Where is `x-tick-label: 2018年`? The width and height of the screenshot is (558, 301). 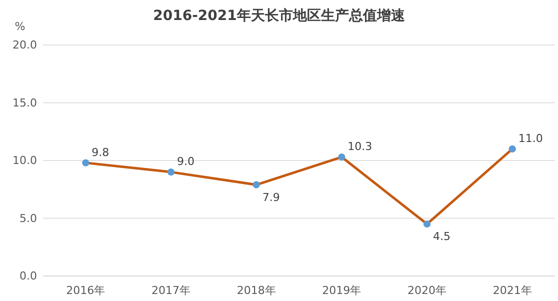
x-tick-label: 2018年 is located at coordinates (256, 290).